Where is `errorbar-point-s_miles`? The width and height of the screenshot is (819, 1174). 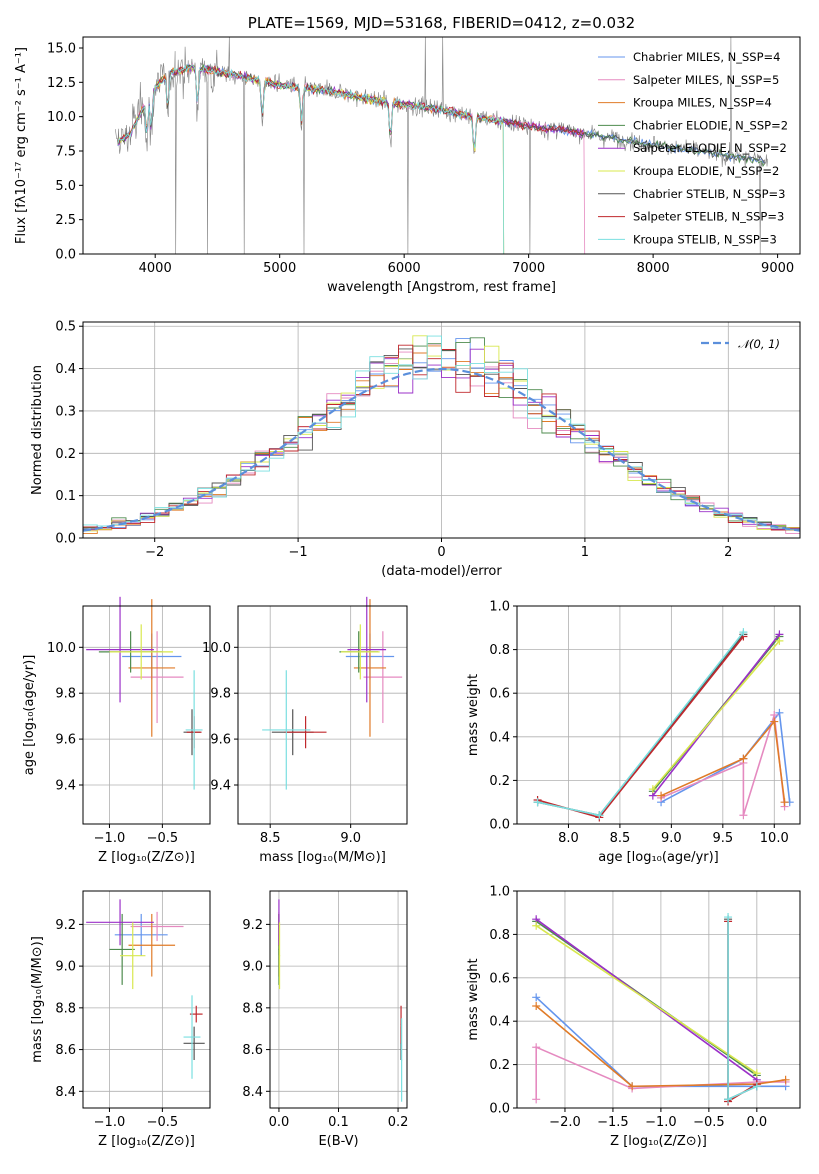 errorbar-point-s_miles is located at coordinates (383, 677).